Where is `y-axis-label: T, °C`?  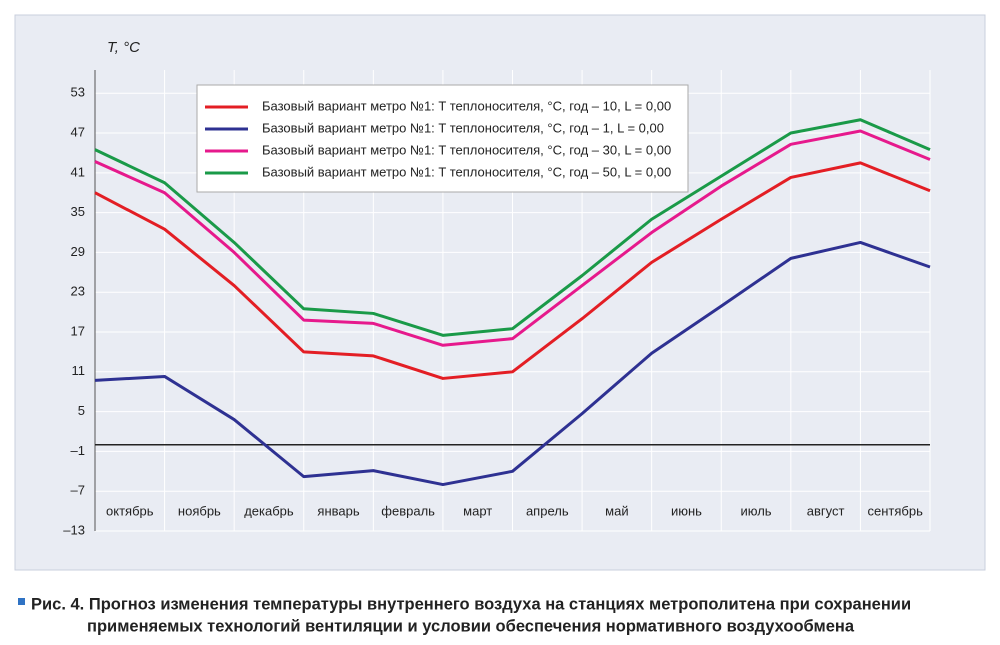
y-axis-label: T, °C is located at coordinates (123, 47).